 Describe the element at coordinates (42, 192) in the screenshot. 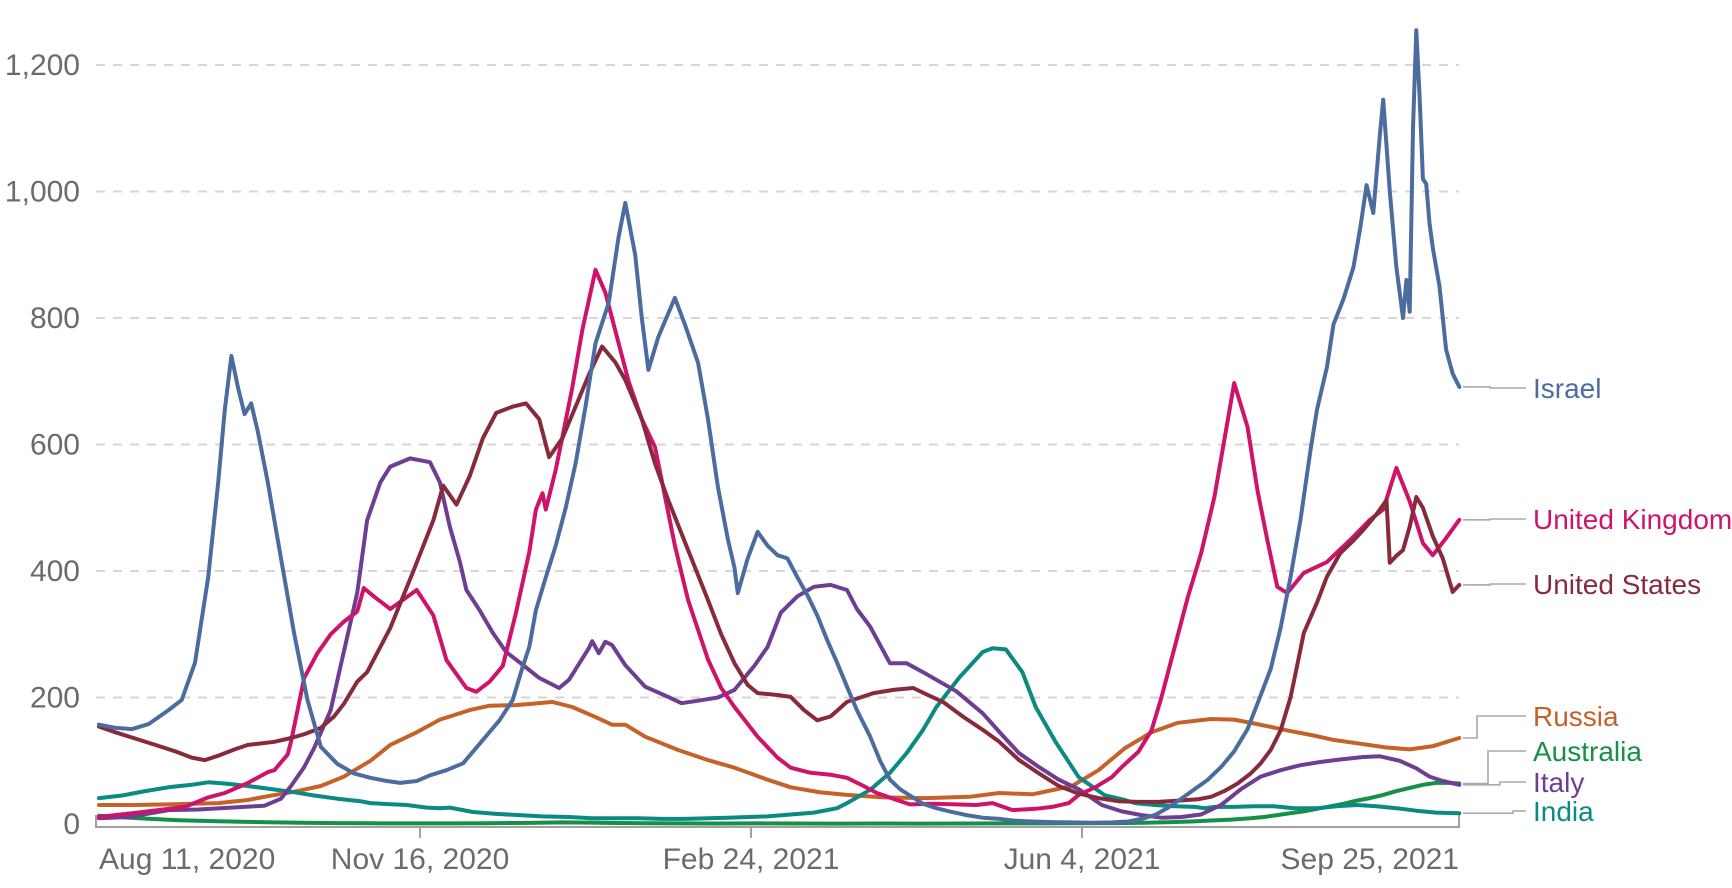

I see `y-axis-tick-label: 1,000` at that location.